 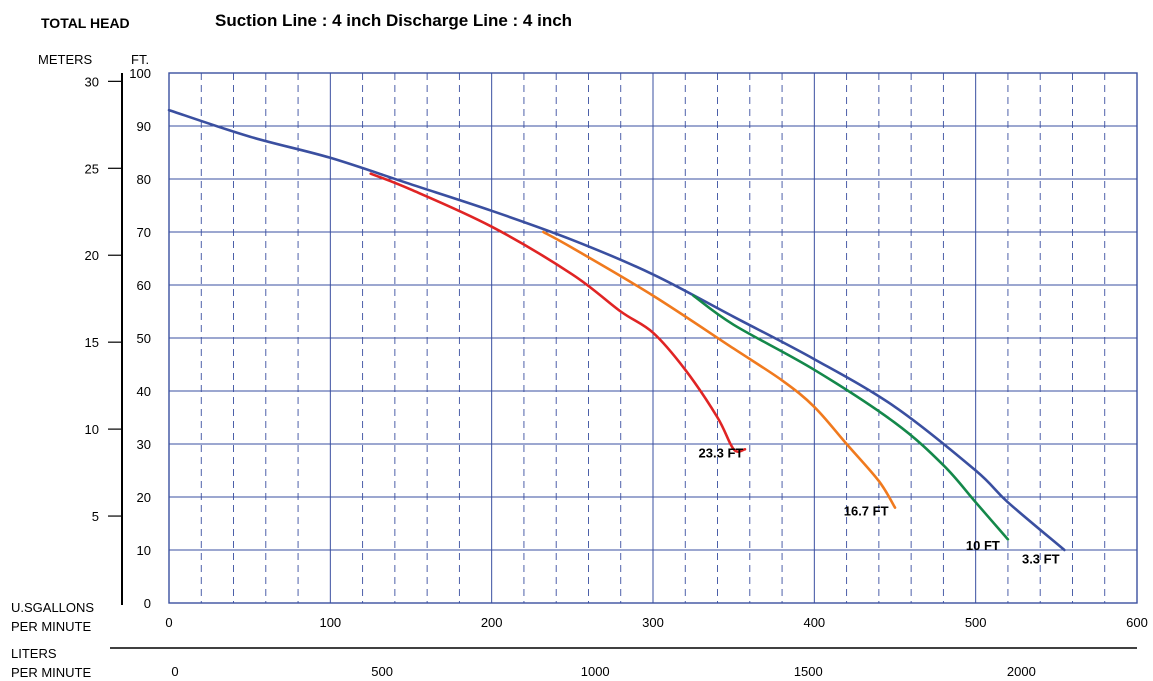 I want to click on gpm-tick-label: 600, so click(x=1137, y=622).